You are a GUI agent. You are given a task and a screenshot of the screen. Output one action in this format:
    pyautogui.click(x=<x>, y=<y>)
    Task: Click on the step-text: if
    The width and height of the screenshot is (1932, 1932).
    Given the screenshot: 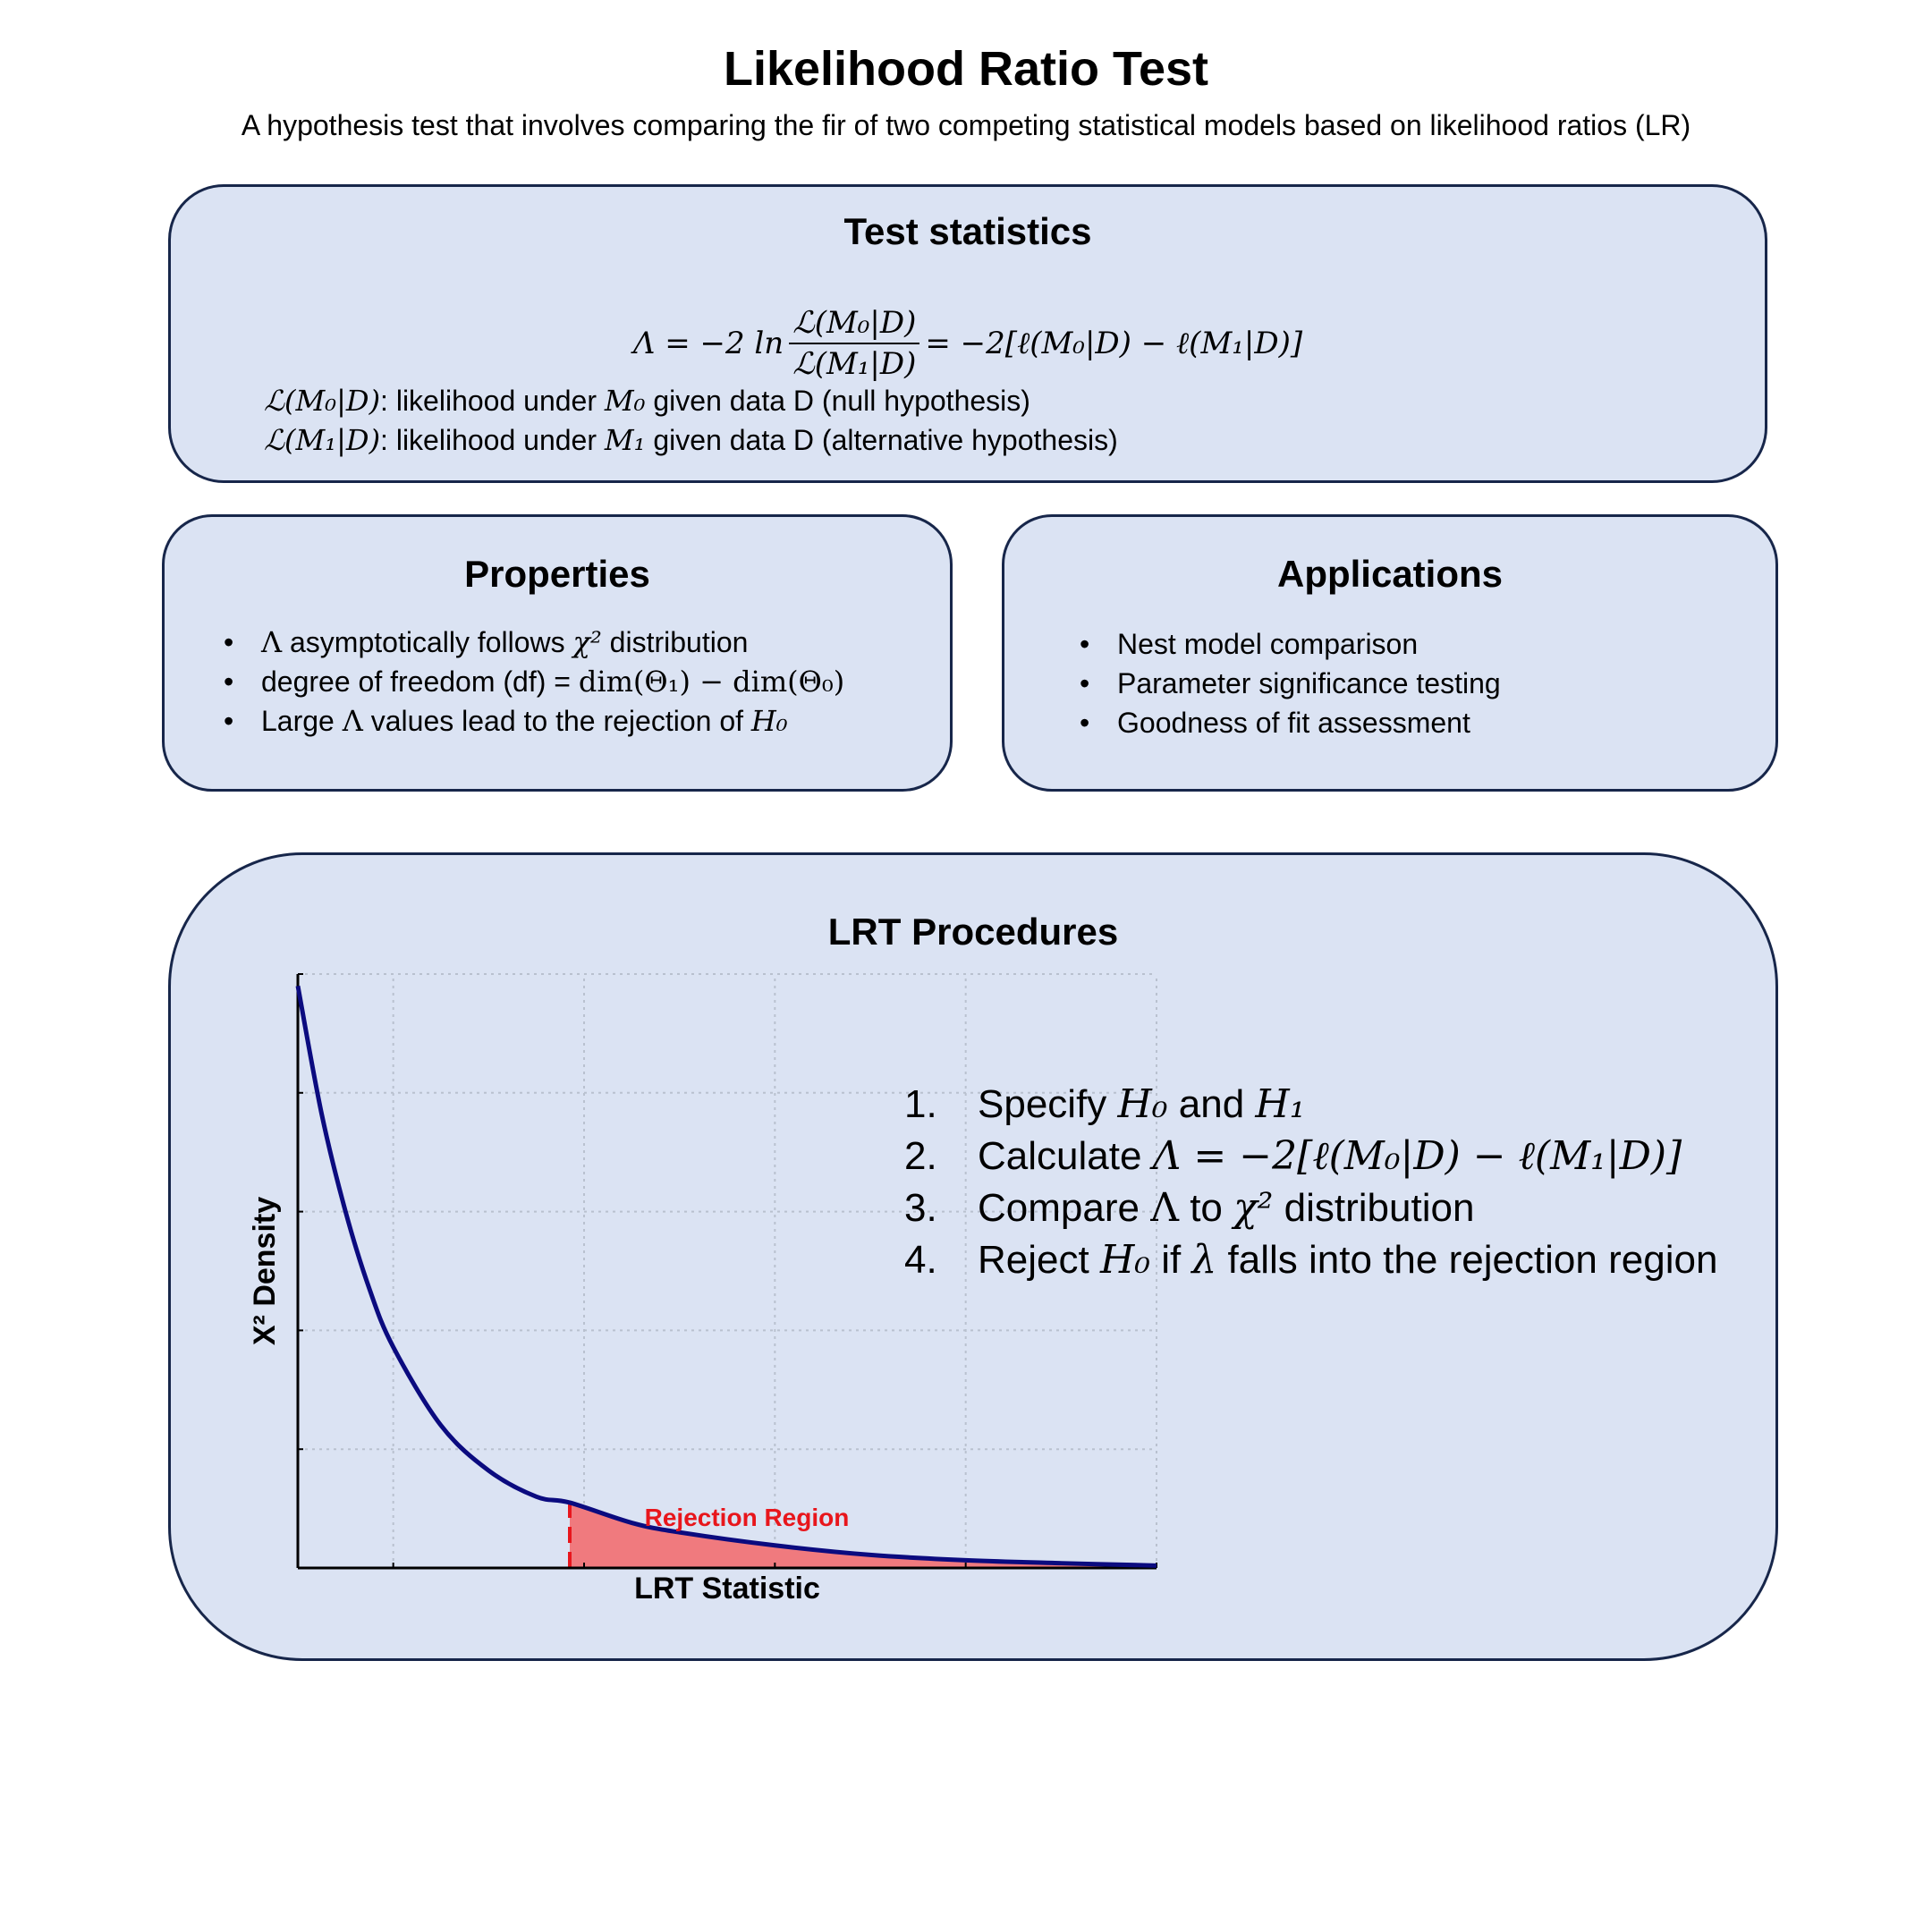 What is the action you would take?
    pyautogui.click(x=1170, y=1260)
    